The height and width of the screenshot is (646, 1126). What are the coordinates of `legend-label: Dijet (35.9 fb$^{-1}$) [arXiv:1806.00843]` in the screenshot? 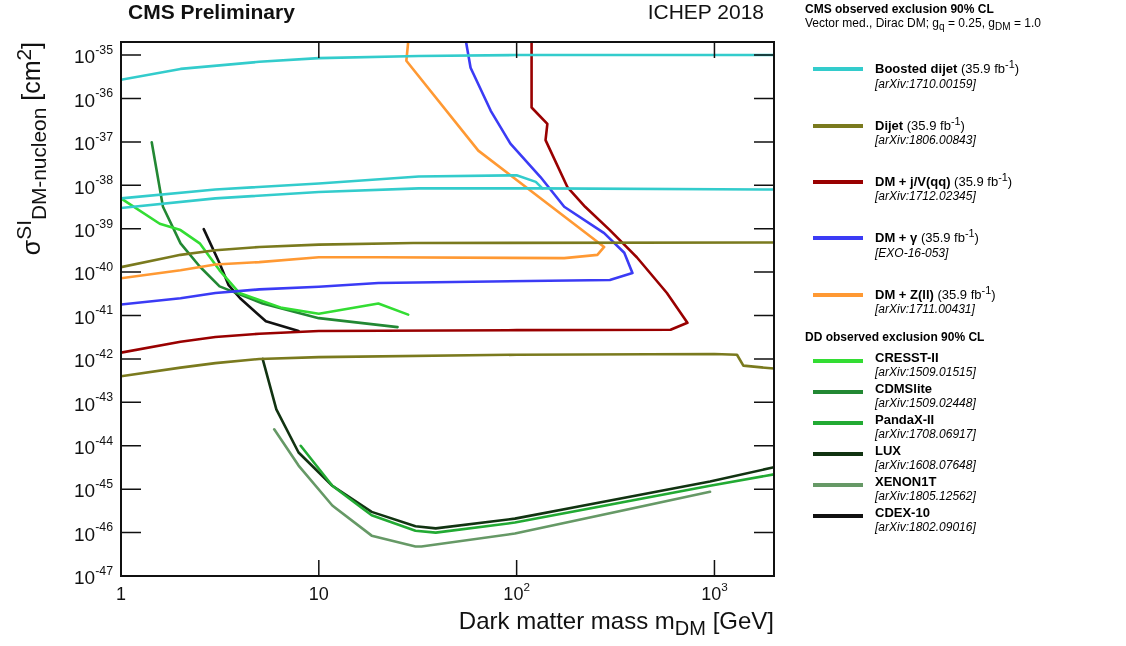 It's located at (925, 131).